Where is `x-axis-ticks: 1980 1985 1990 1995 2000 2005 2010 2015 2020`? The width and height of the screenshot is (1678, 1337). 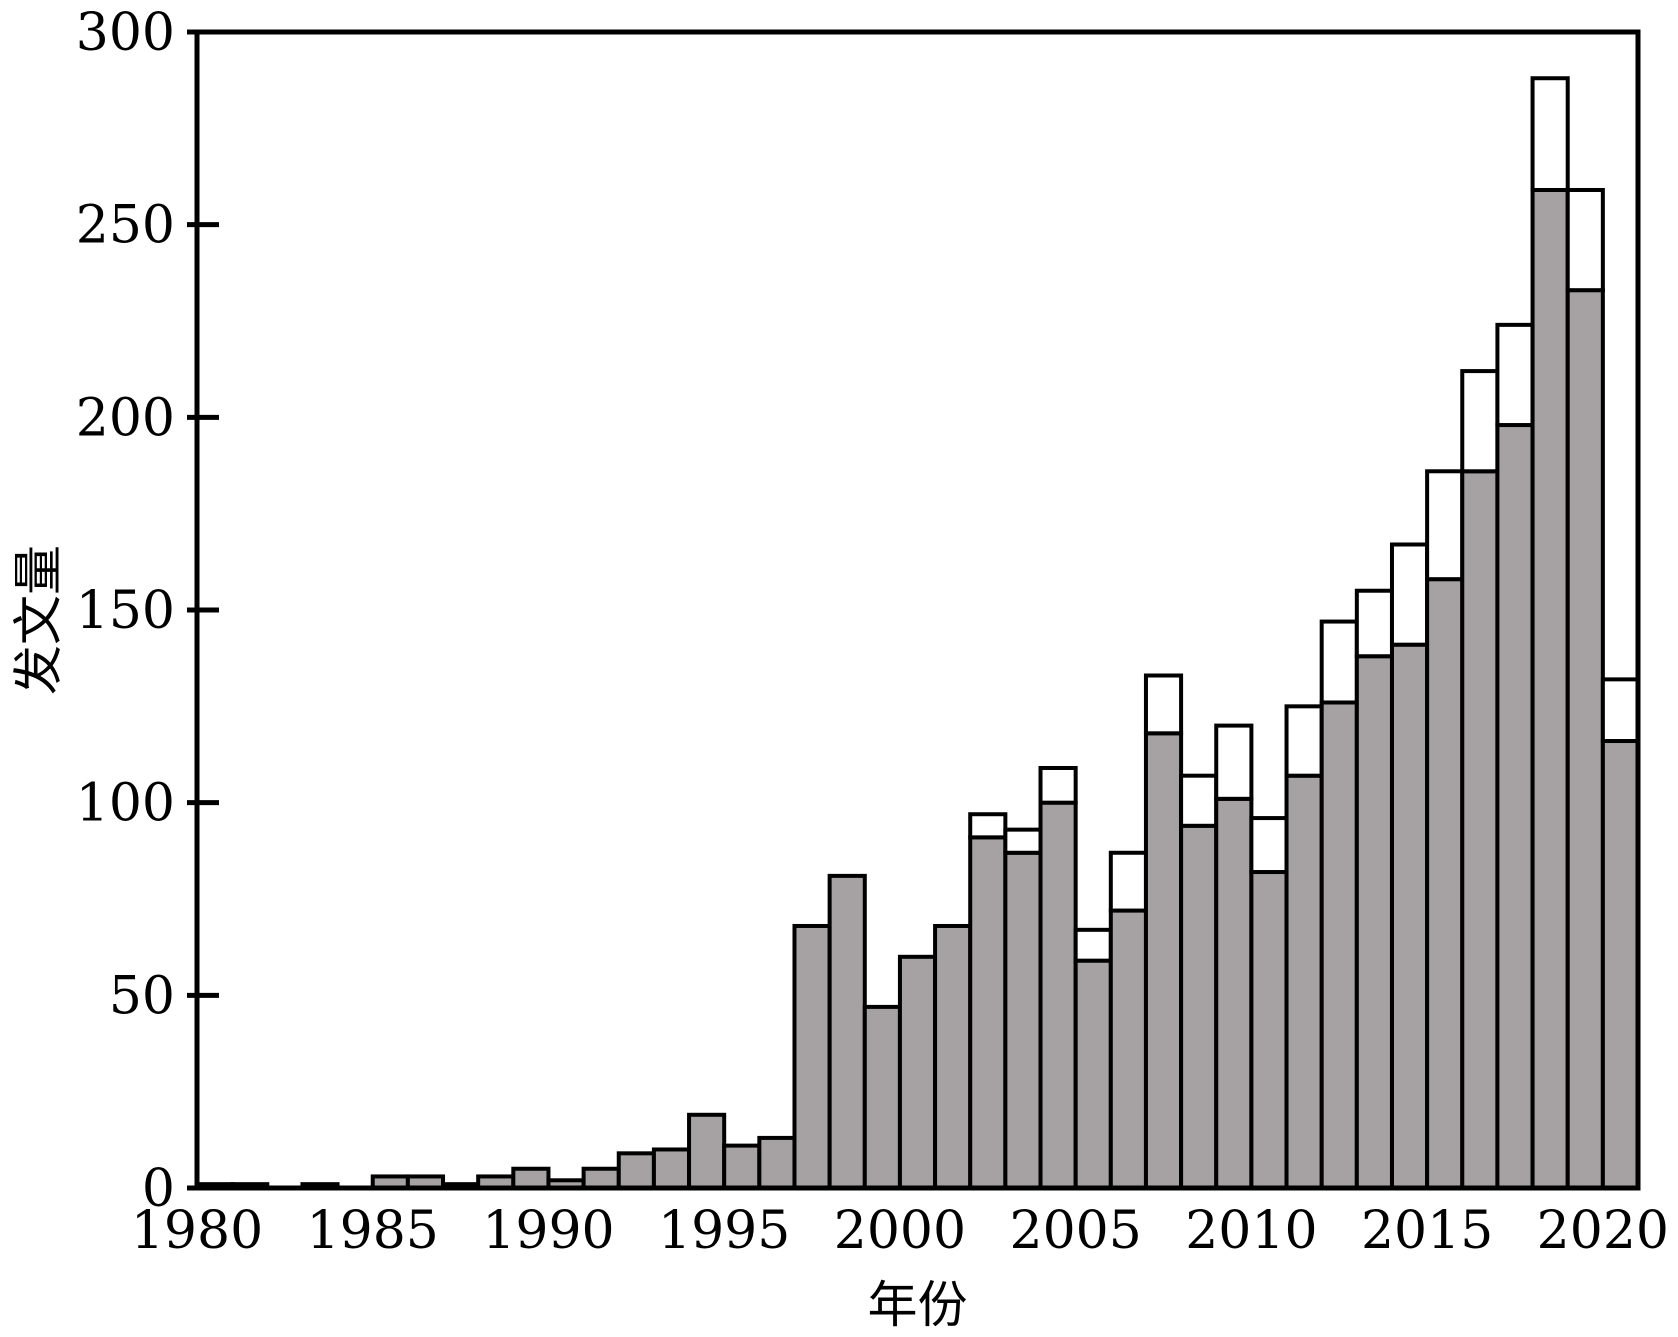
x-axis-ticks: 1980 1985 1990 1995 2000 2005 2010 2015 2020 is located at coordinates (900, 1231).